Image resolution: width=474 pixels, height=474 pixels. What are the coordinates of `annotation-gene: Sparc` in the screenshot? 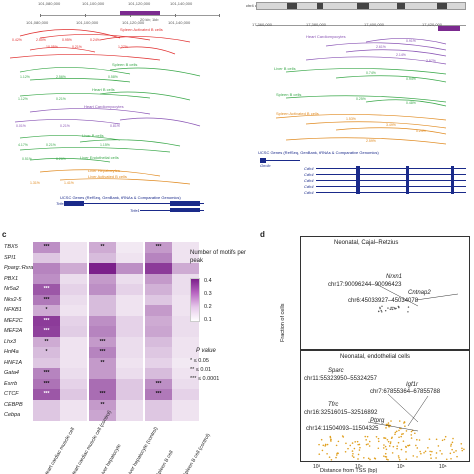 It's located at (336, 371).